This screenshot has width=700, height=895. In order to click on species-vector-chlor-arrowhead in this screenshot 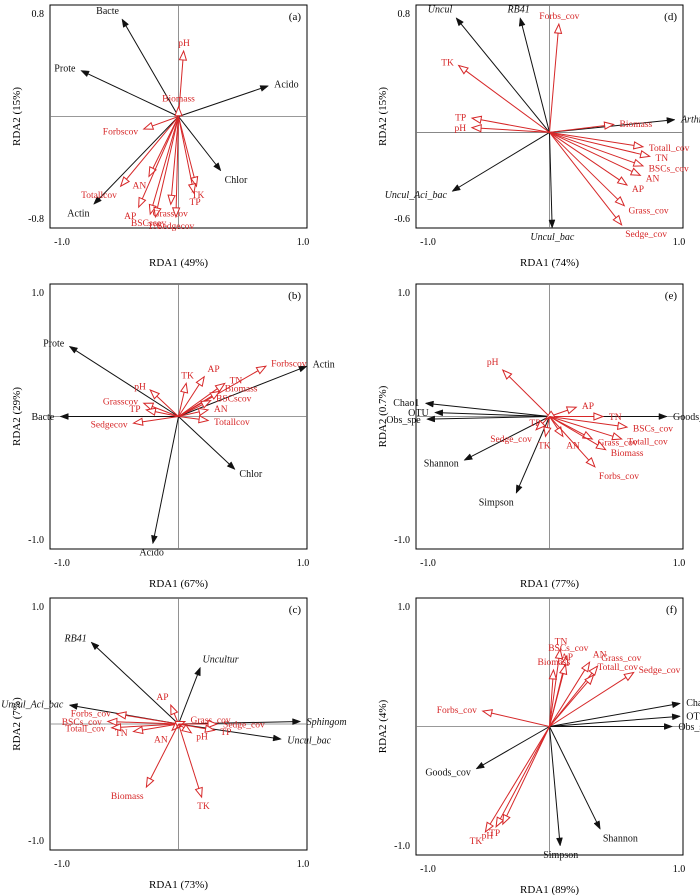, I will do `click(217, 167)`.